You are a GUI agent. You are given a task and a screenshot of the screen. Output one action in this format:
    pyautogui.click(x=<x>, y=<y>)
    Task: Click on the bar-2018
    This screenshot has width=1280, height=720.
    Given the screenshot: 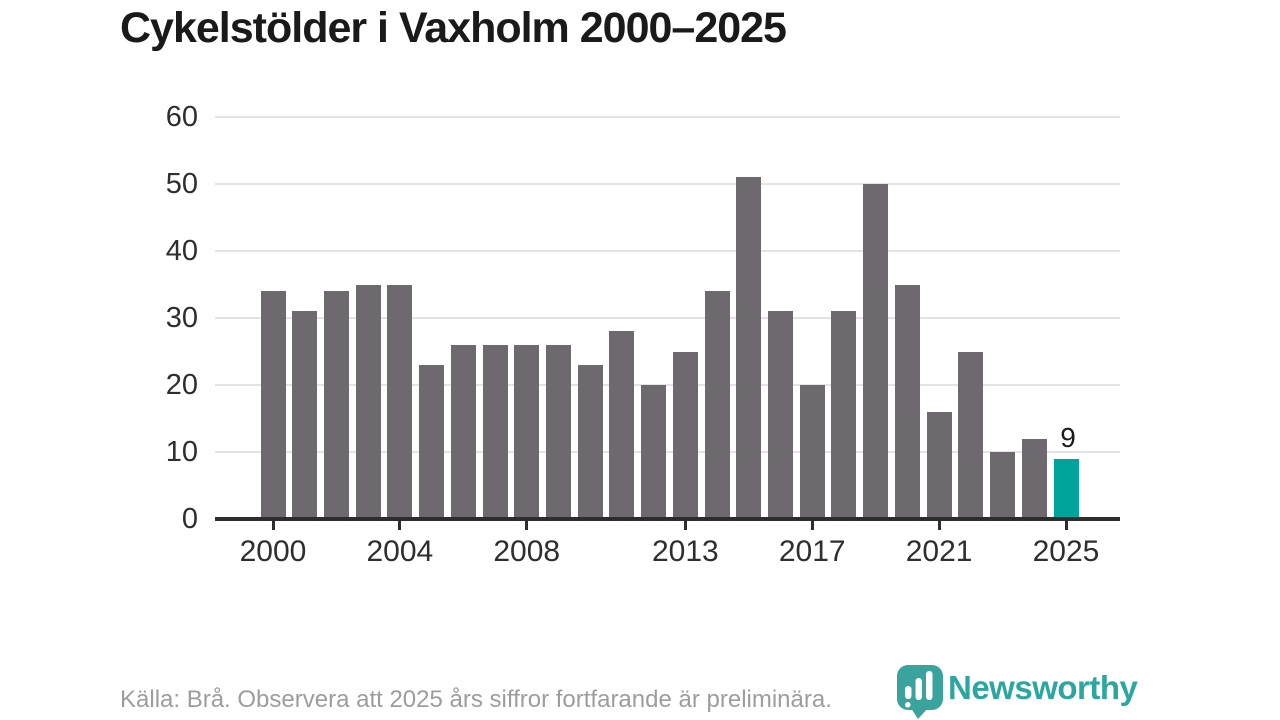 What is the action you would take?
    pyautogui.click(x=844, y=415)
    